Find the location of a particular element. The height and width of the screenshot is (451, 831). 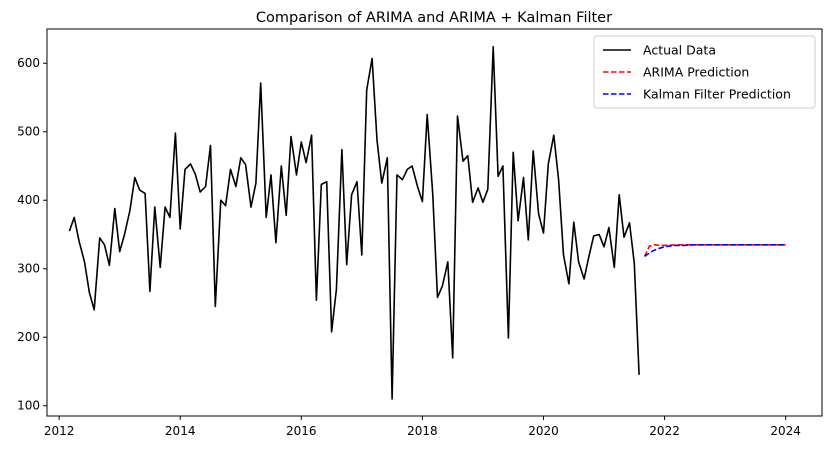

legend-label: Kalman Filter Prediction is located at coordinates (717, 94).